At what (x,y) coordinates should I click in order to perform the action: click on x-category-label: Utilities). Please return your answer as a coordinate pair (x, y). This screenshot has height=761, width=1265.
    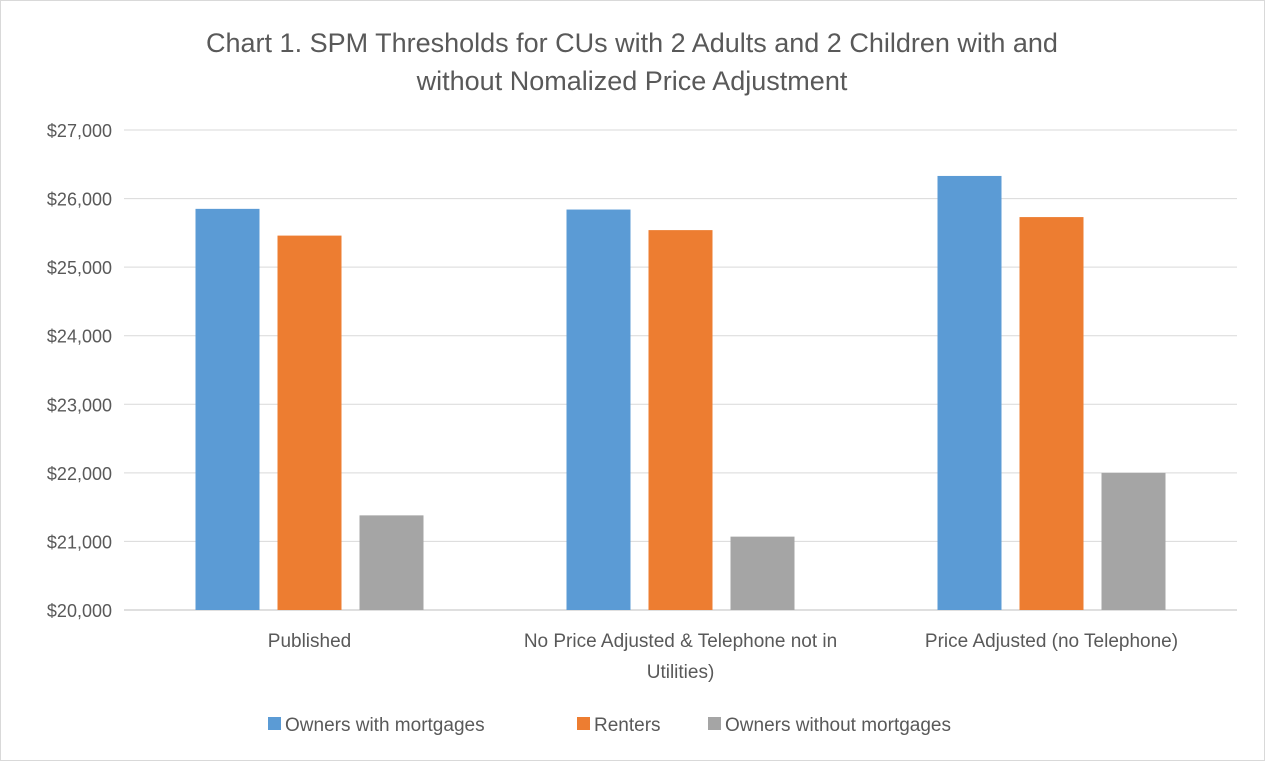
    Looking at the image, I should click on (681, 672).